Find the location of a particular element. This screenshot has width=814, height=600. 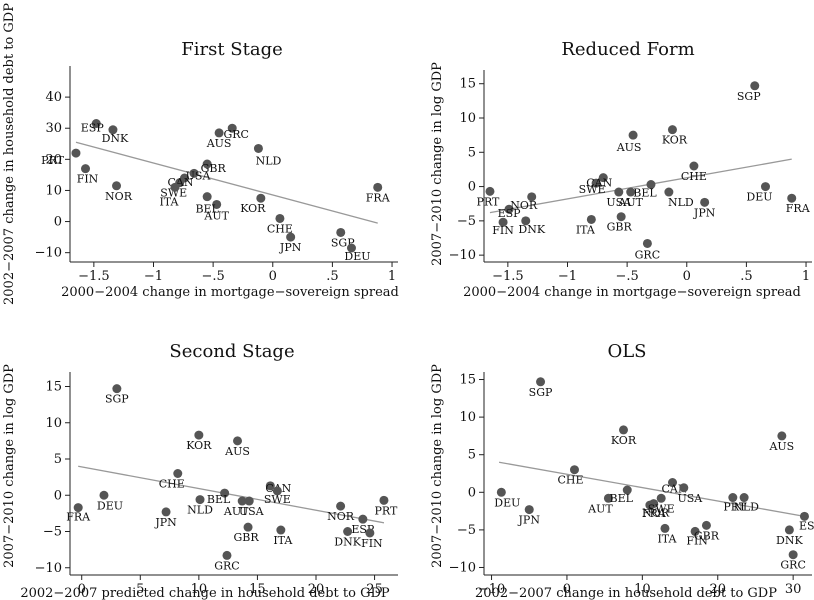

data-point-fra is located at coordinates (78, 508).